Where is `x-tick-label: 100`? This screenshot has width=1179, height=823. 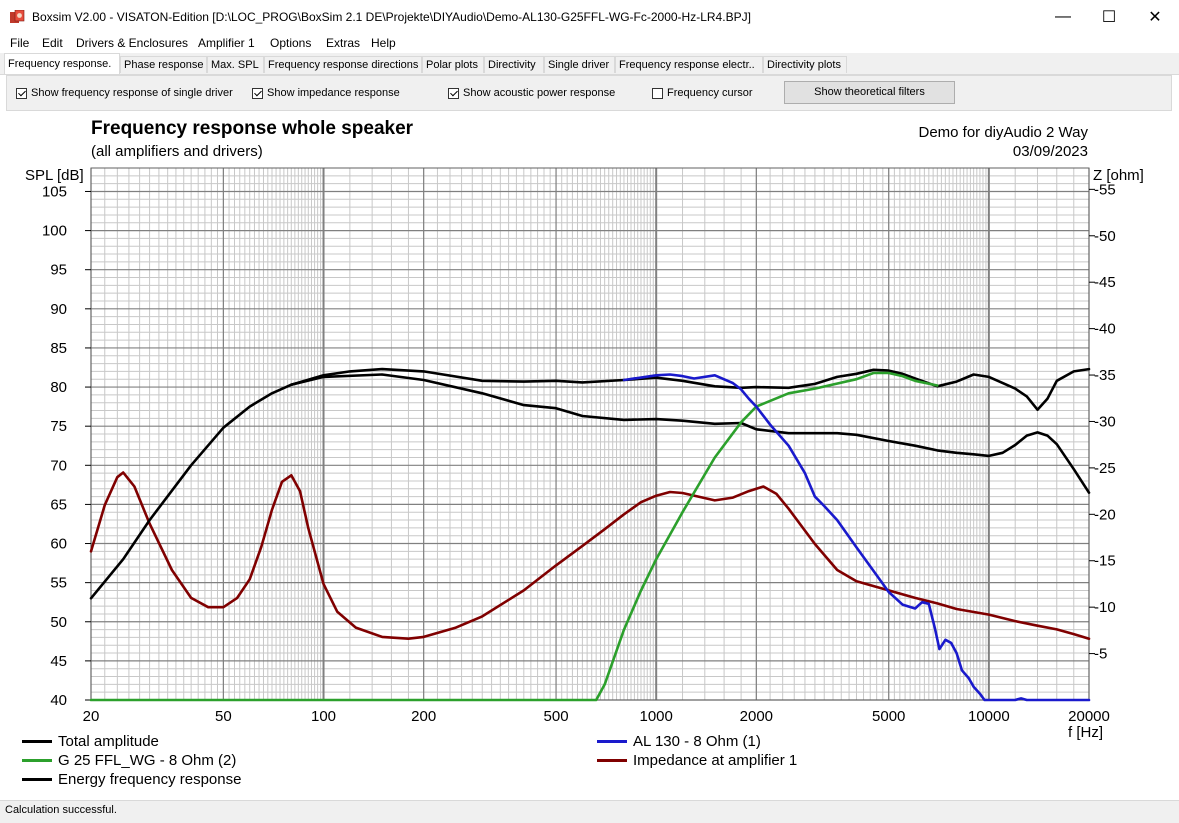 x-tick-label: 100 is located at coordinates (323, 716).